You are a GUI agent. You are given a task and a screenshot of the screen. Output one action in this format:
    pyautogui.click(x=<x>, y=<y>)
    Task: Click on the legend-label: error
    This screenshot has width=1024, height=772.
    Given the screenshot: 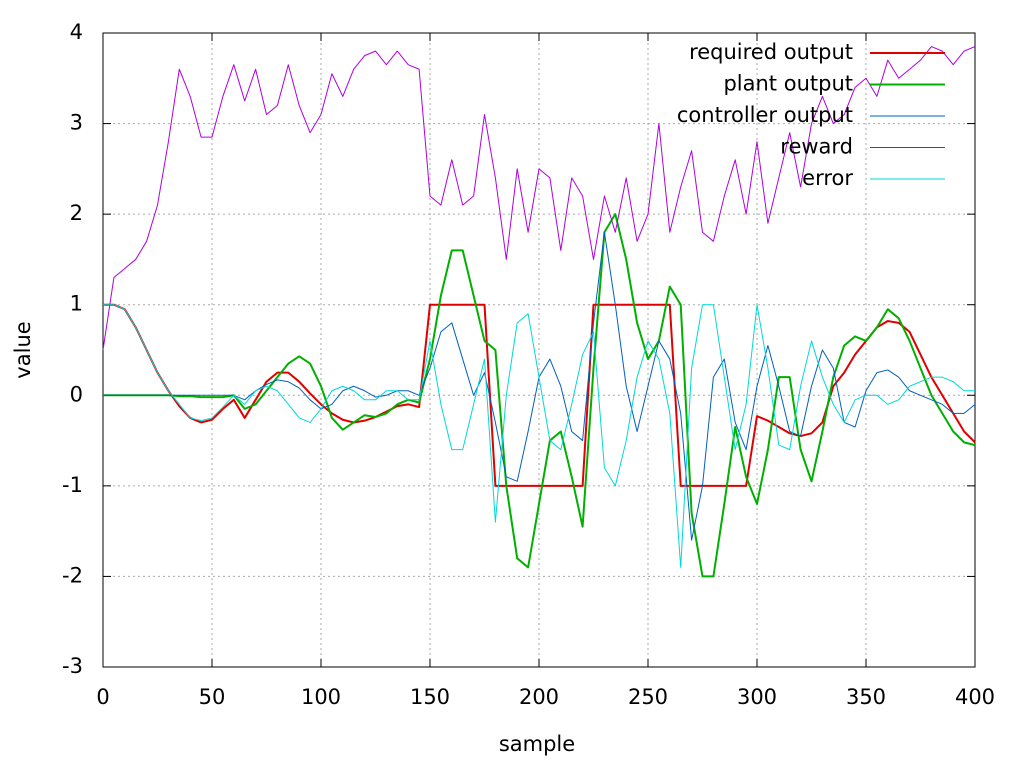 What is the action you would take?
    pyautogui.click(x=827, y=178)
    